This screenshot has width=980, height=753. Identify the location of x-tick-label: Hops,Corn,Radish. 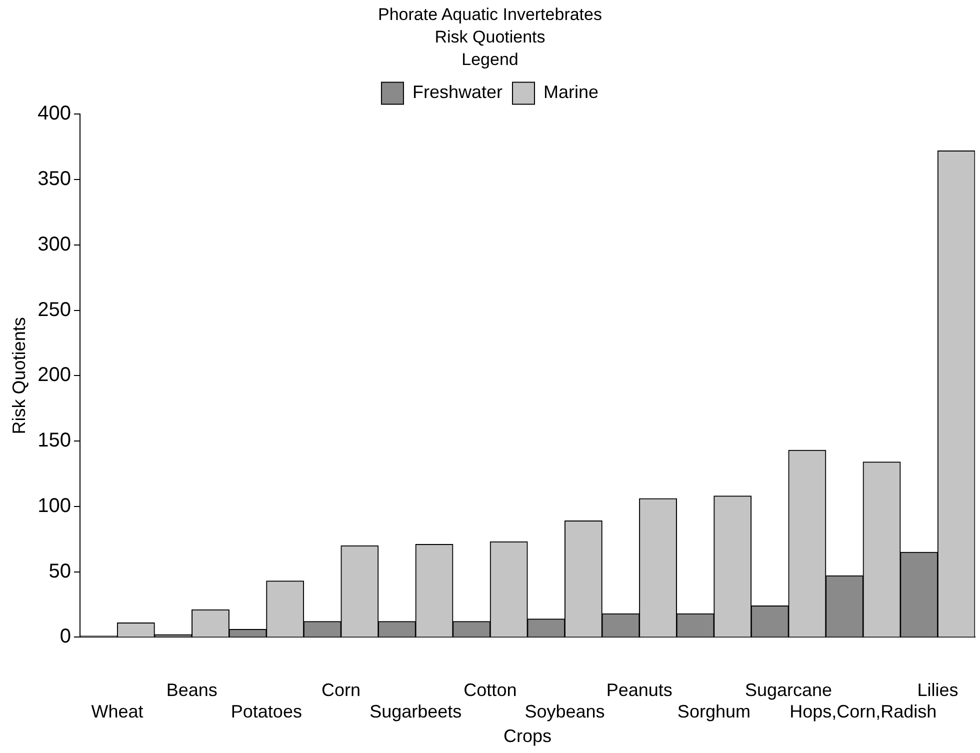
(863, 712).